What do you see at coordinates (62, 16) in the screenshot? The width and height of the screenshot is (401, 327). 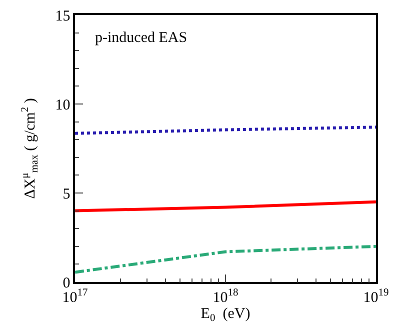 I see `y-tick-label: 15` at bounding box center [62, 16].